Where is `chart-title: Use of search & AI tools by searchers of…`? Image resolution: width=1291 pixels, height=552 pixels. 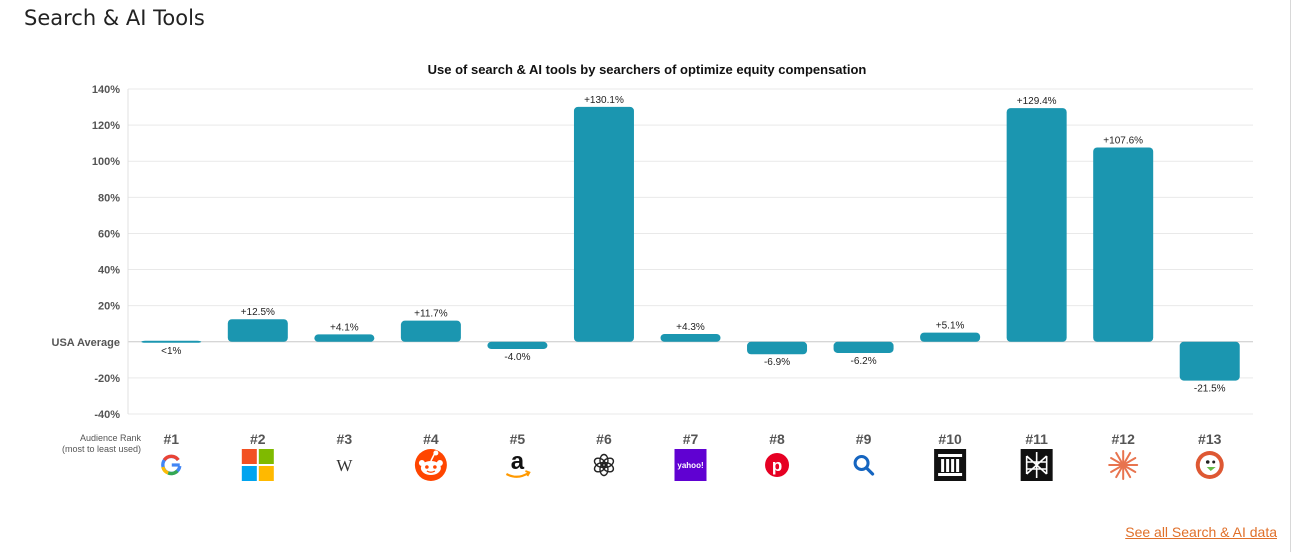 chart-title: Use of search & AI tools by searchers of… is located at coordinates (647, 69).